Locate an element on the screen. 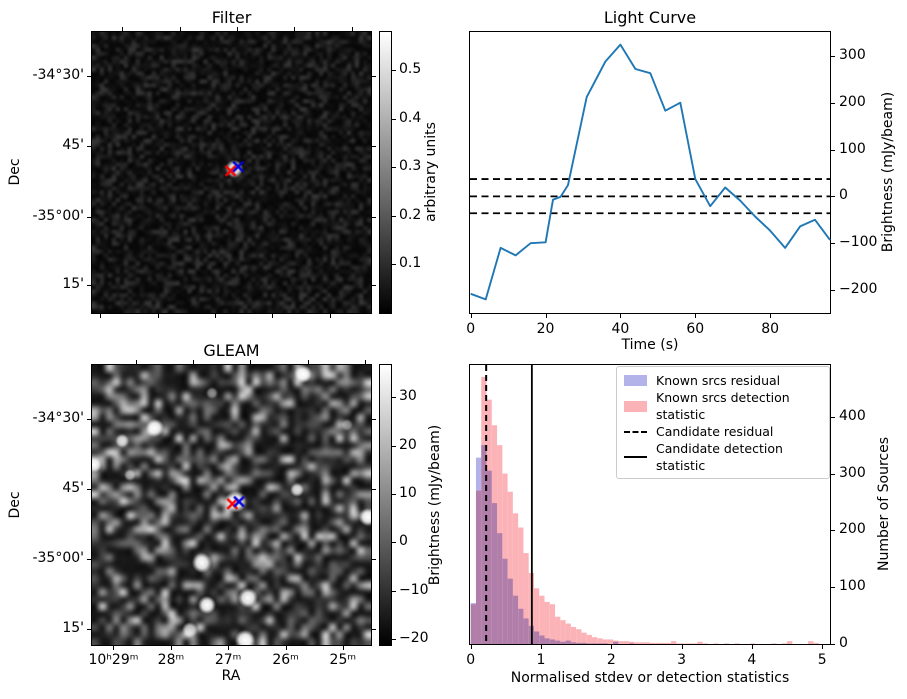 The height and width of the screenshot is (699, 907). brightness-tick-label: 0 is located at coordinates (843, 195).